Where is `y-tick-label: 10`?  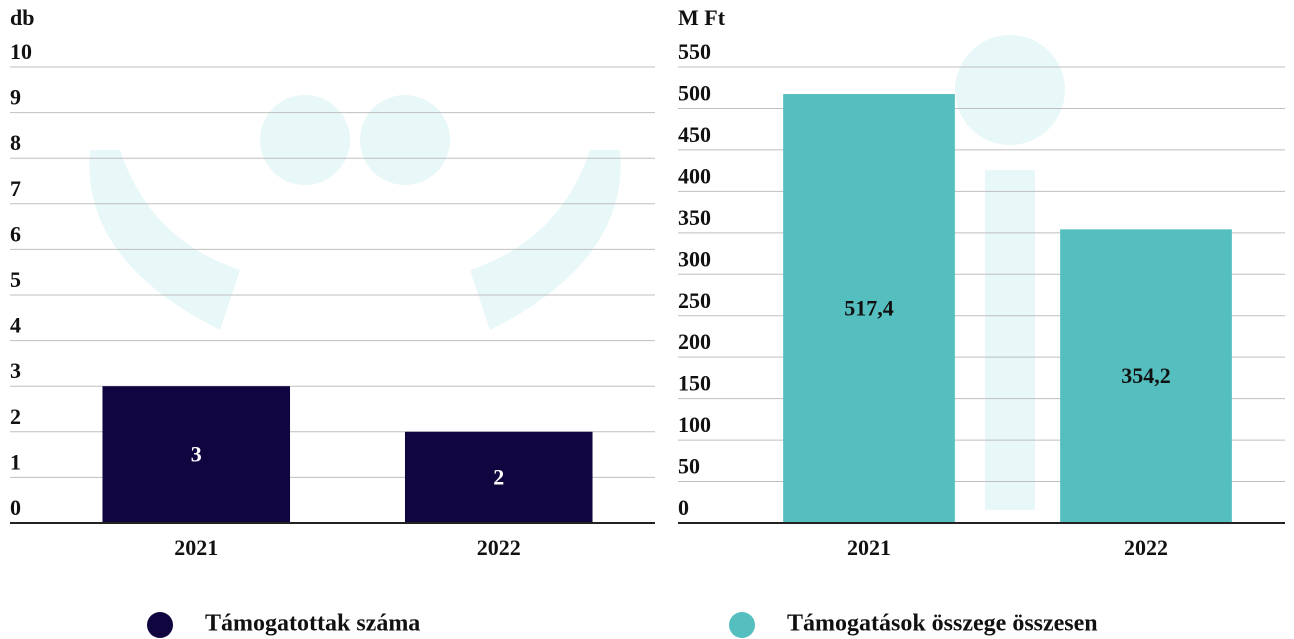
y-tick-label: 10 is located at coordinates (21, 51).